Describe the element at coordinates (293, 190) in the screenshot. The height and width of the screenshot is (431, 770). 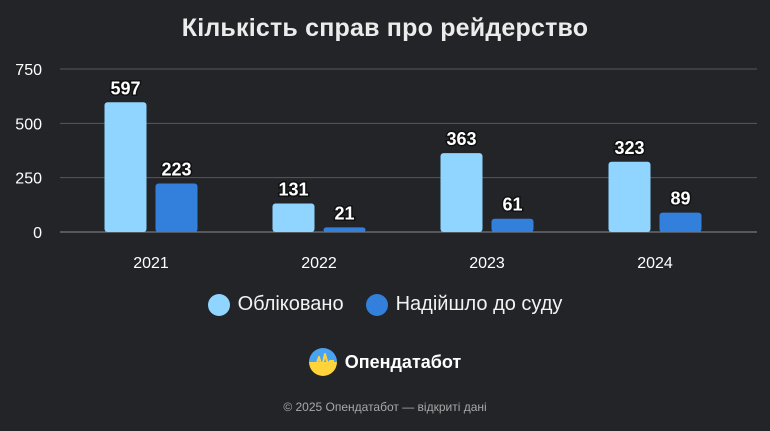
I see `data-label: 131` at that location.